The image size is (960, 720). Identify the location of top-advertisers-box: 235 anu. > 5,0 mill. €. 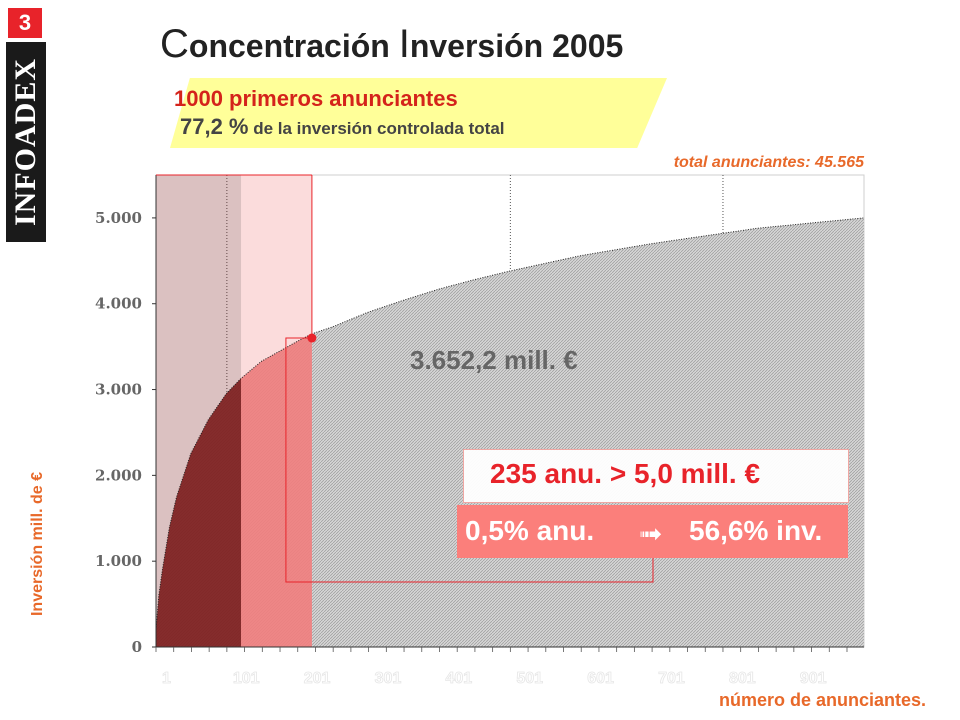
(656, 476).